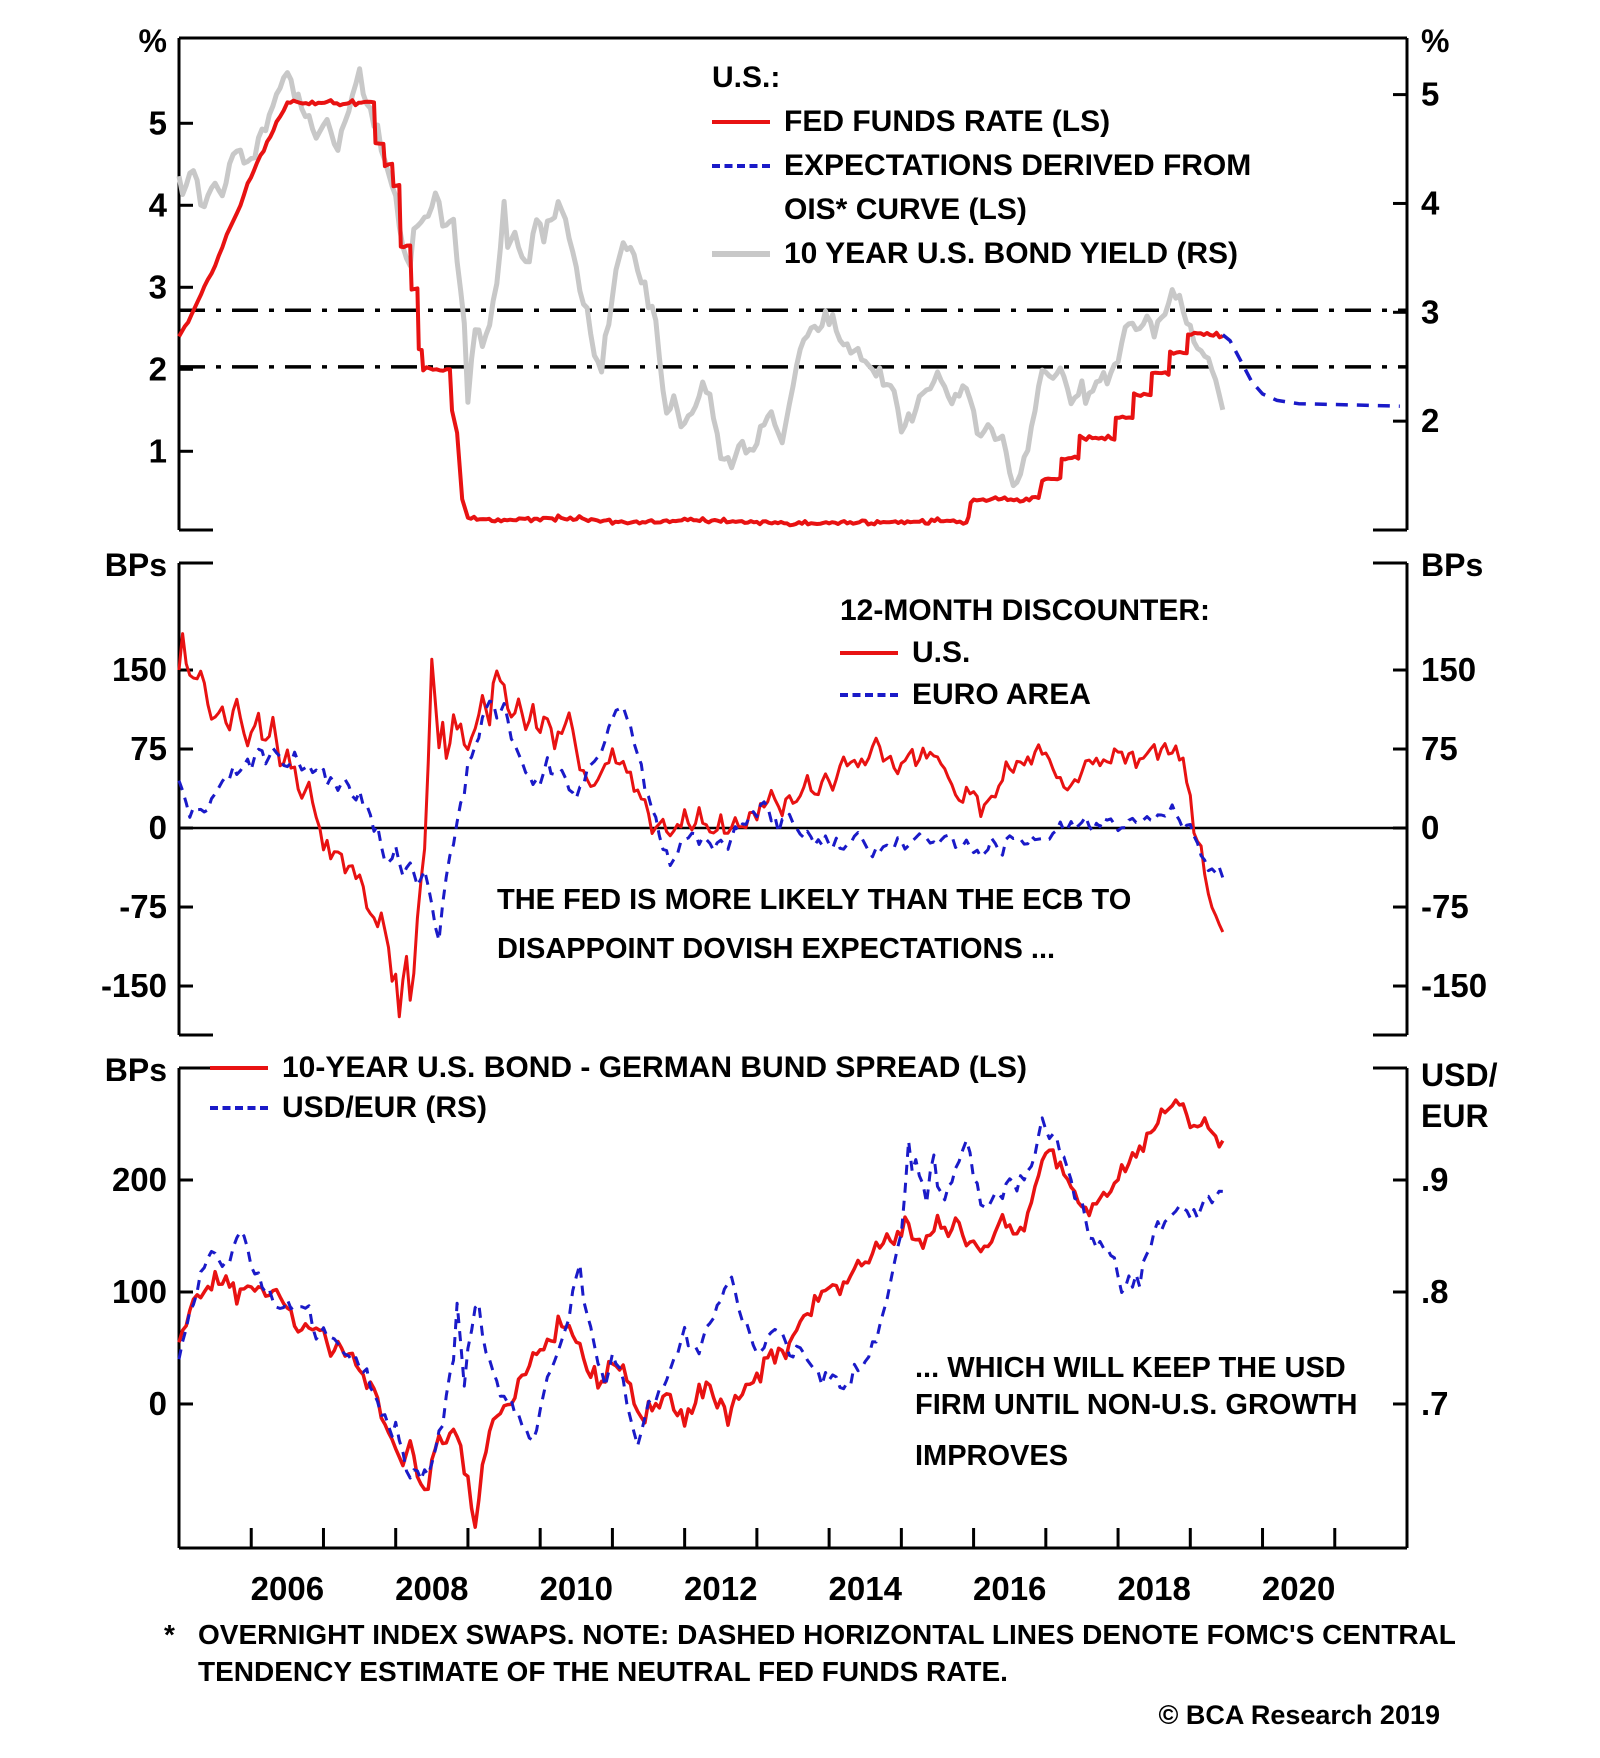  Describe the element at coordinates (869, 695) in the screenshot. I see `euro-discounter-line-swatch` at that location.